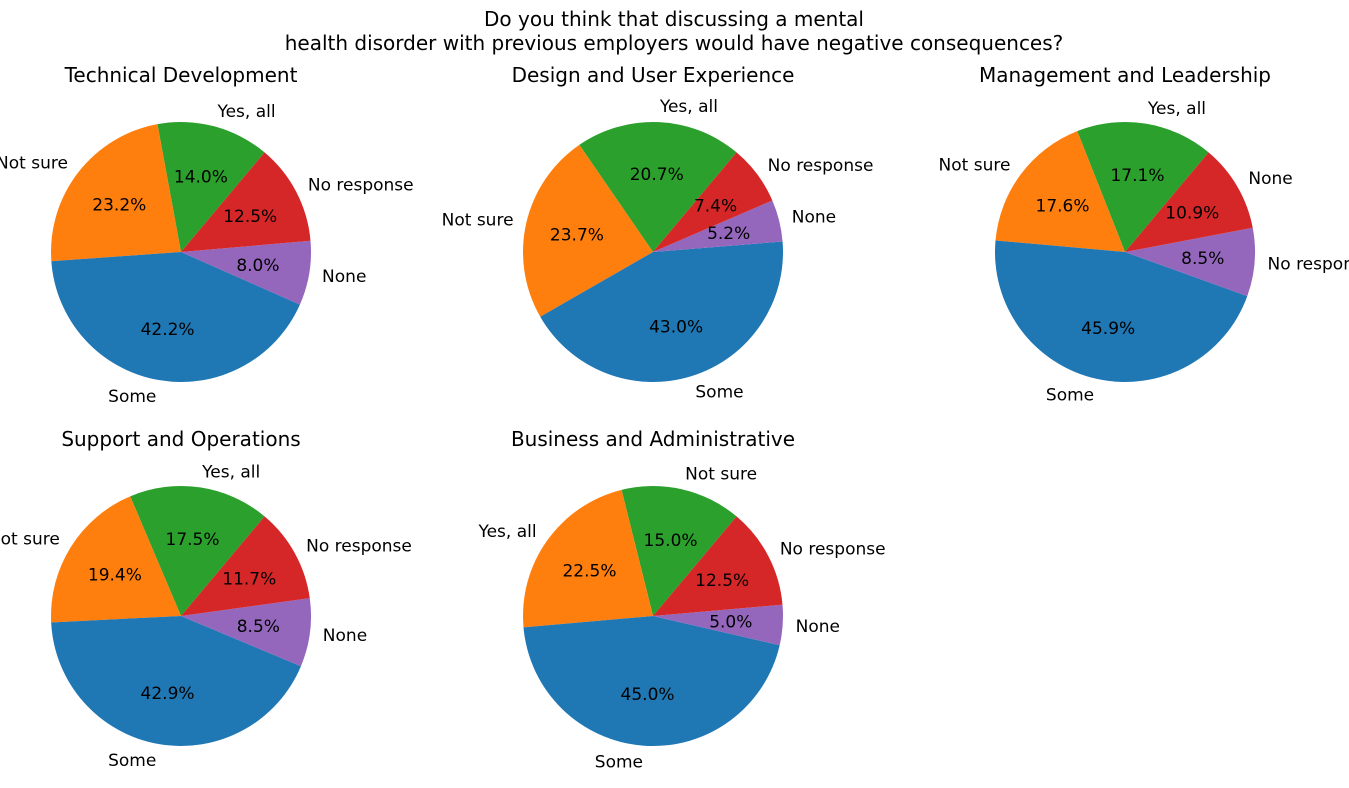  Describe the element at coordinates (648, 695) in the screenshot. I see `slice-percent-some: 45.0%` at that location.